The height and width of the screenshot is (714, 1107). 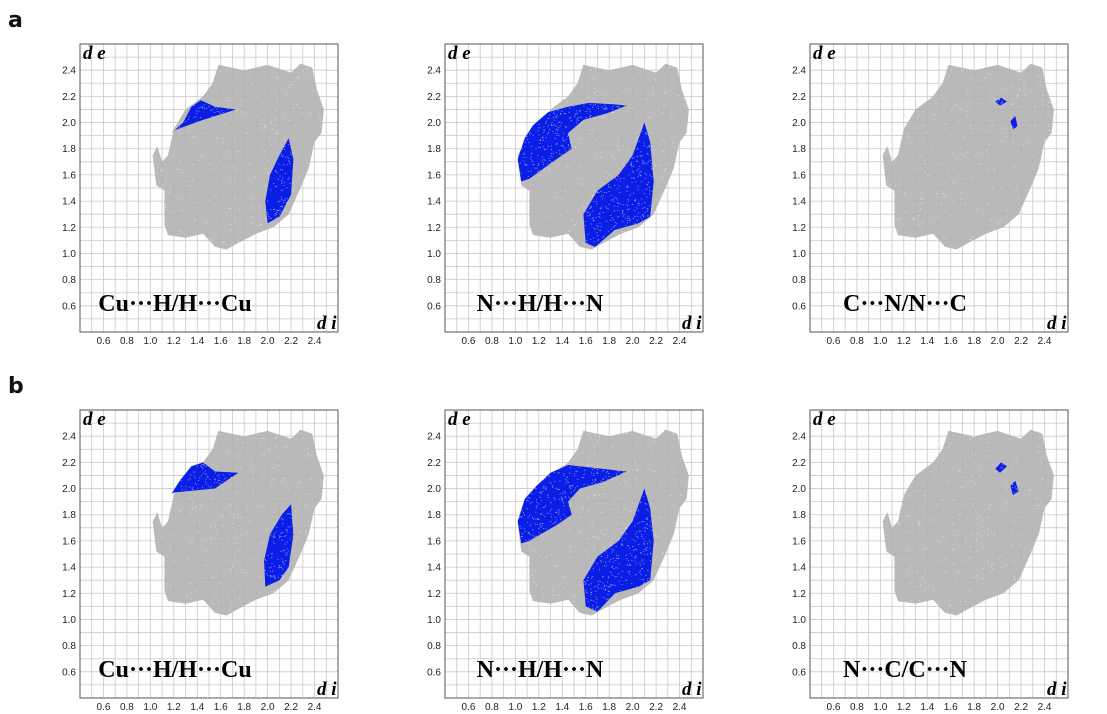 What do you see at coordinates (174, 304) in the screenshot?
I see `contact-label: Cu···H/H···Cu` at bounding box center [174, 304].